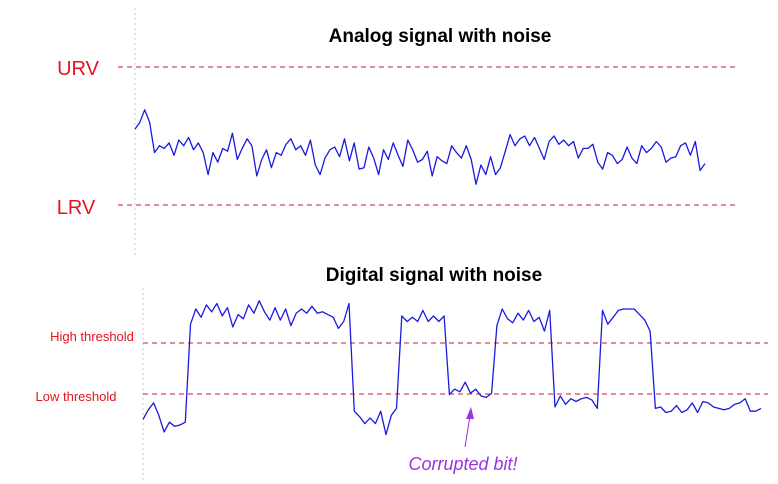 The image size is (778, 484). I want to click on corrupted-bit-arrow, so click(469, 427).